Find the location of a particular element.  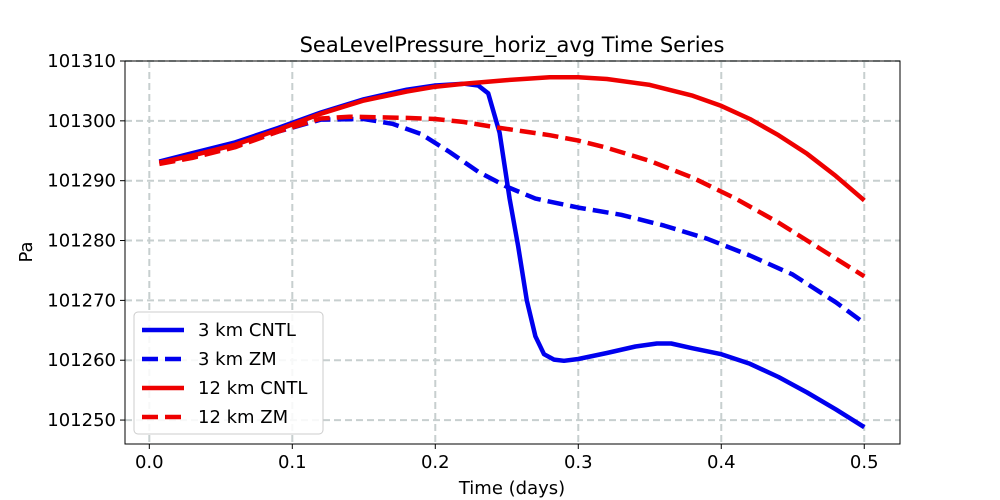

x-tick-label: 0.1 is located at coordinates (292, 462).